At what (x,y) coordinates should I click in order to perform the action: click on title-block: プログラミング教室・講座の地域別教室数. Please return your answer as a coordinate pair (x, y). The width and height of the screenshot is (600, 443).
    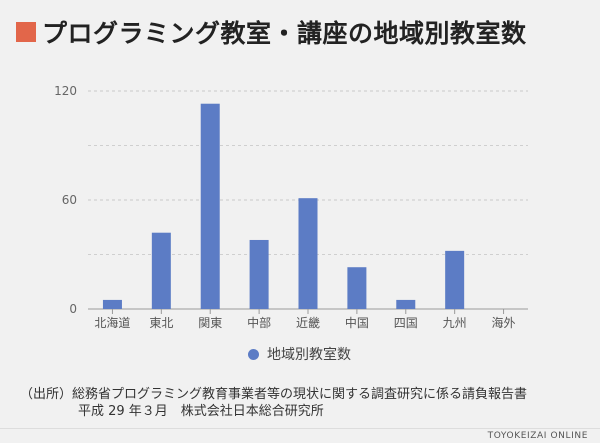
    Looking at the image, I should click on (271, 32).